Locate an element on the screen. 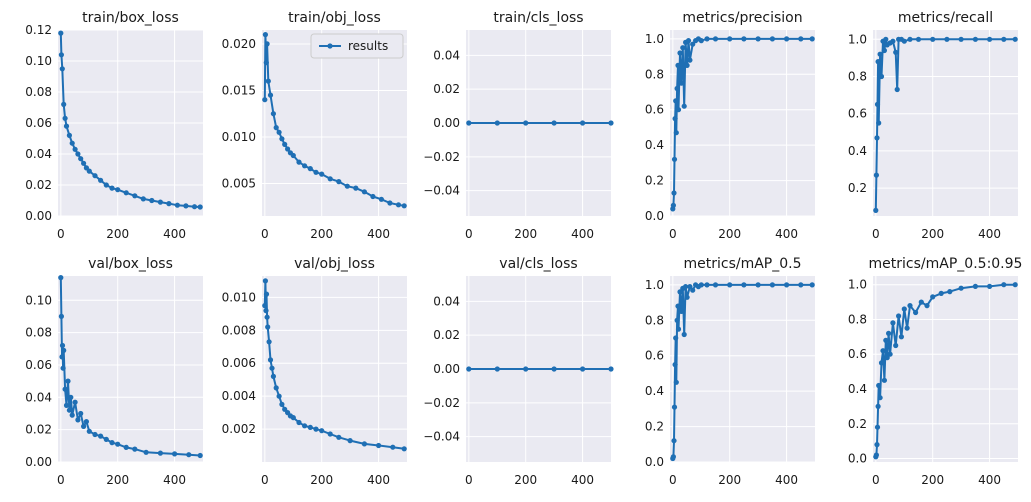 This screenshot has width=1031, height=502. y-tick-label: 0.04 is located at coordinates (446, 55).